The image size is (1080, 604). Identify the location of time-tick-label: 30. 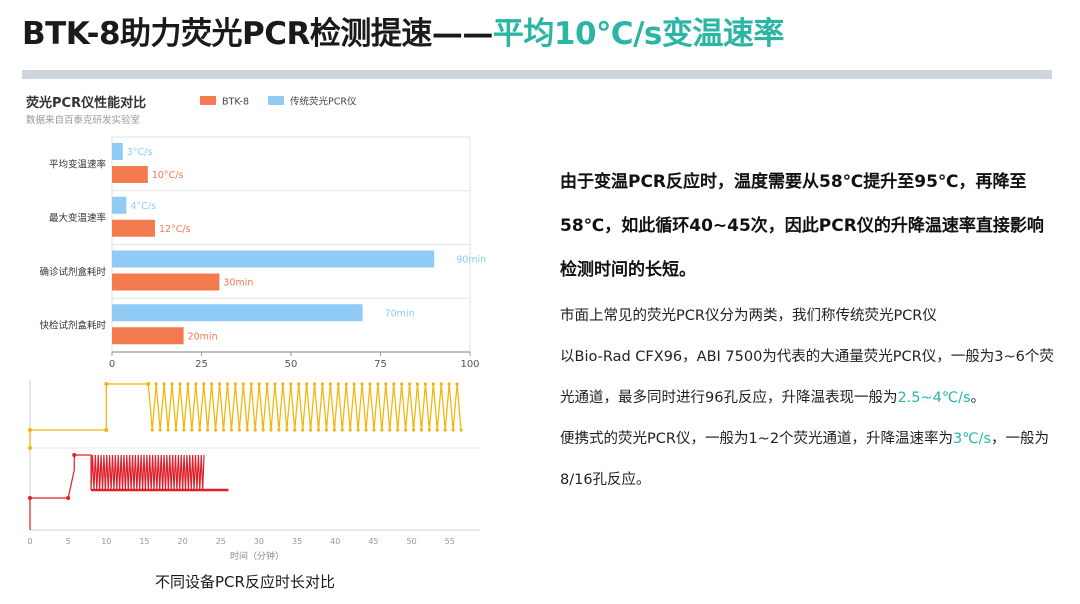
(259, 541).